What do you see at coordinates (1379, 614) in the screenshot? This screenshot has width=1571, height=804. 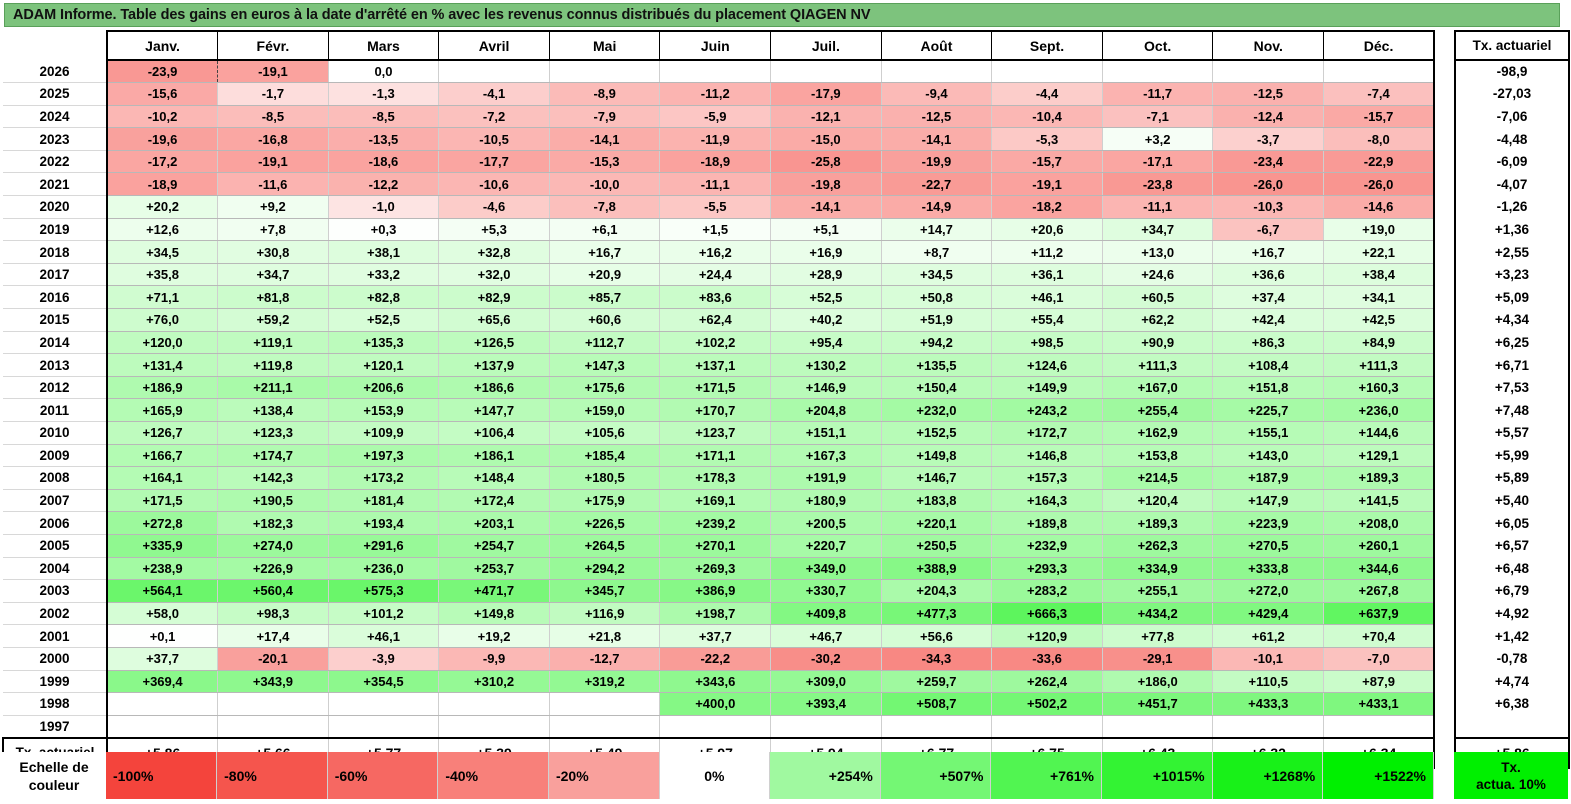 I see `data-cell: +637,9` at bounding box center [1379, 614].